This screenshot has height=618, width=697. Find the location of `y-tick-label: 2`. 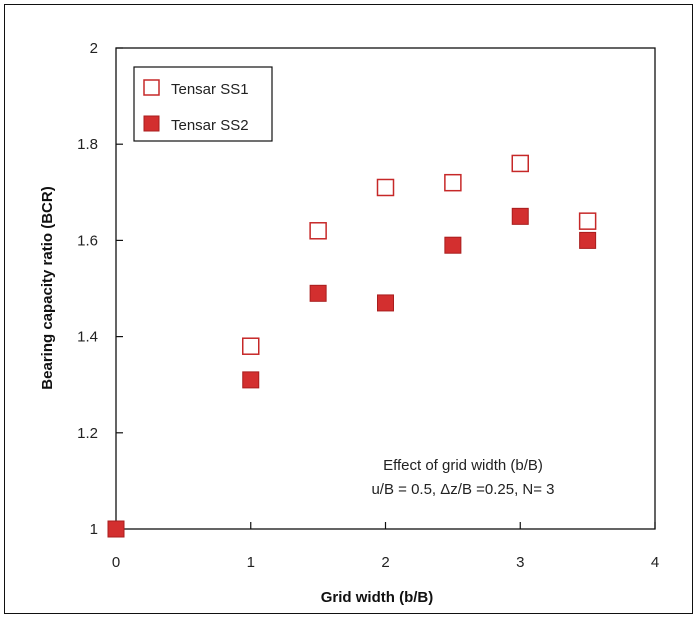

y-tick-label: 2 is located at coordinates (94, 48).